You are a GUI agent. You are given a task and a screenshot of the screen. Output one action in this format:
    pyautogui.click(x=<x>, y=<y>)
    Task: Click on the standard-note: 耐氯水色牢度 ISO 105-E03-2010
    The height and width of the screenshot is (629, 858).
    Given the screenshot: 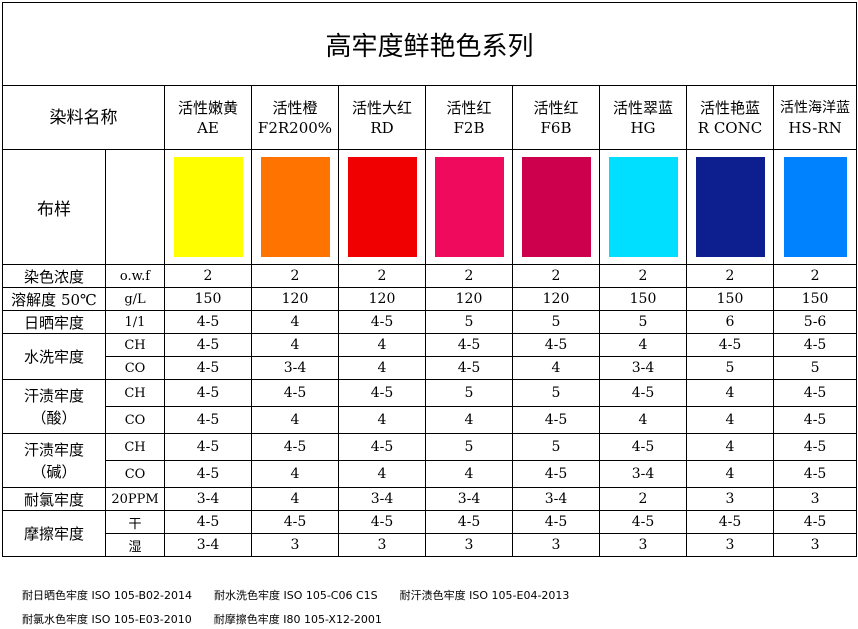 What is the action you would take?
    pyautogui.click(x=107, y=619)
    